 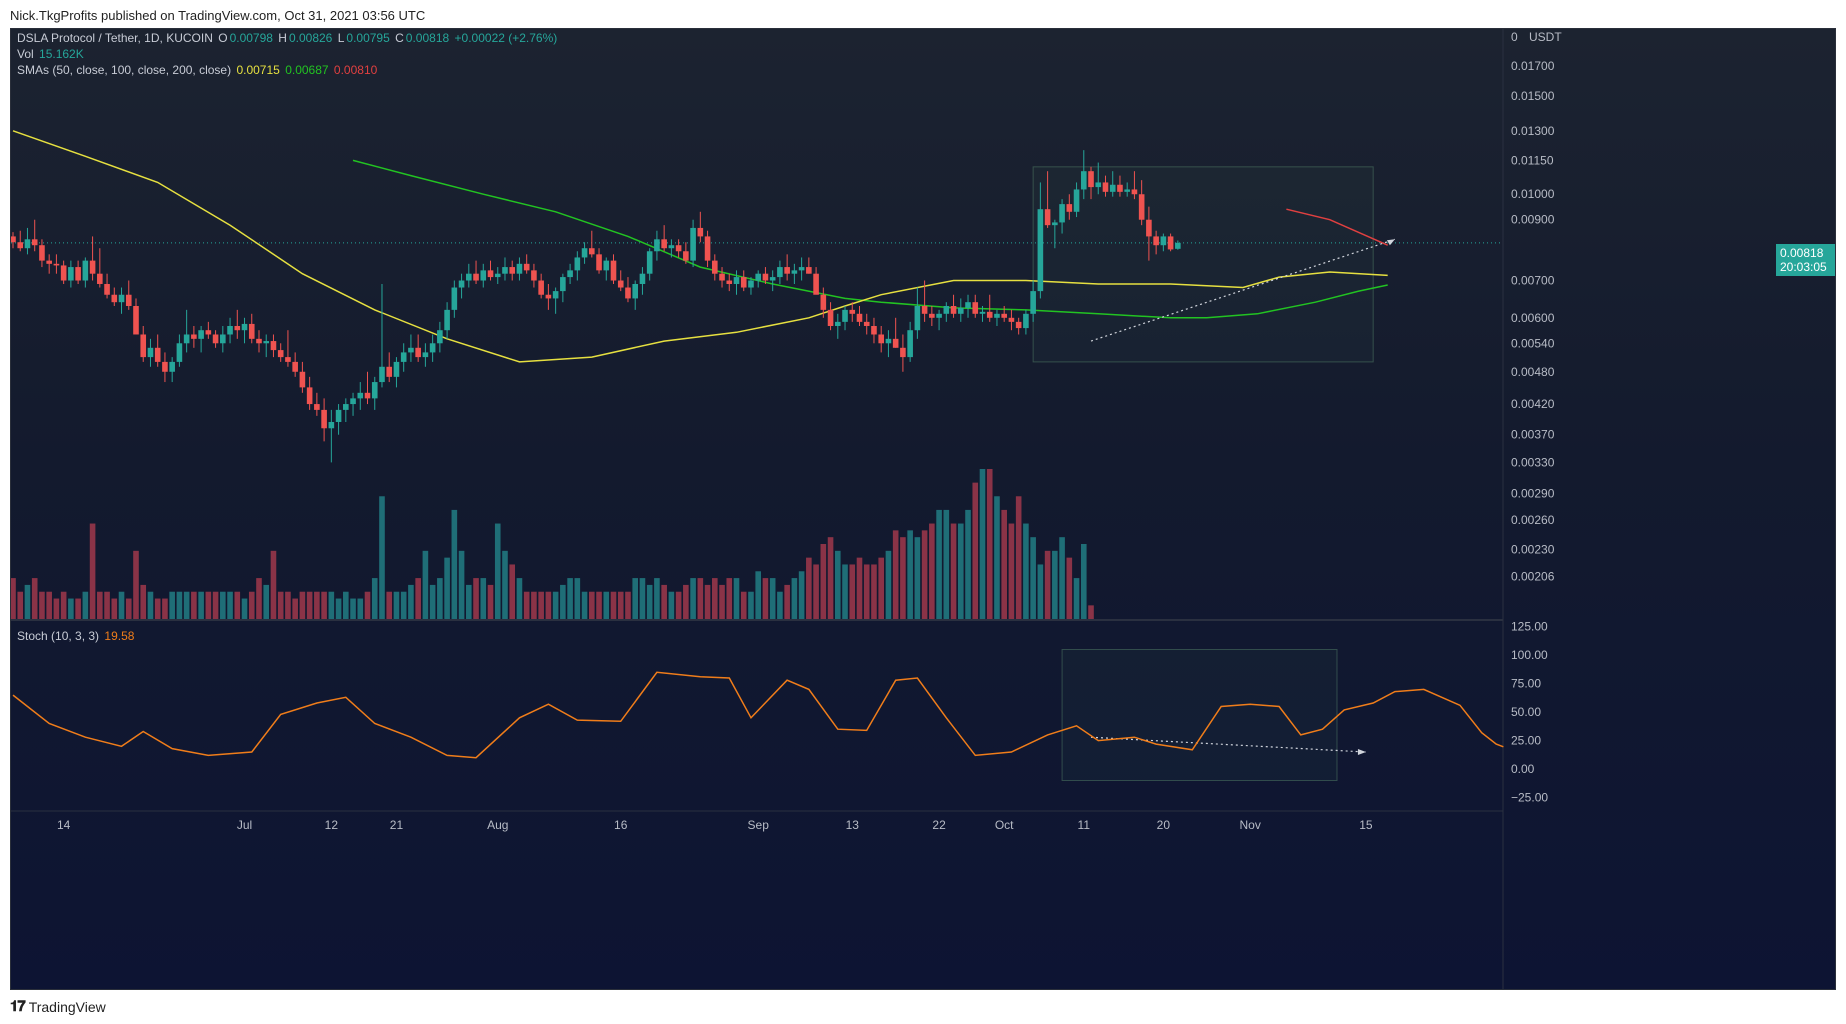 I want to click on tradingview-logo: 𝟏𝟕 TradingView, so click(x=58, y=1006).